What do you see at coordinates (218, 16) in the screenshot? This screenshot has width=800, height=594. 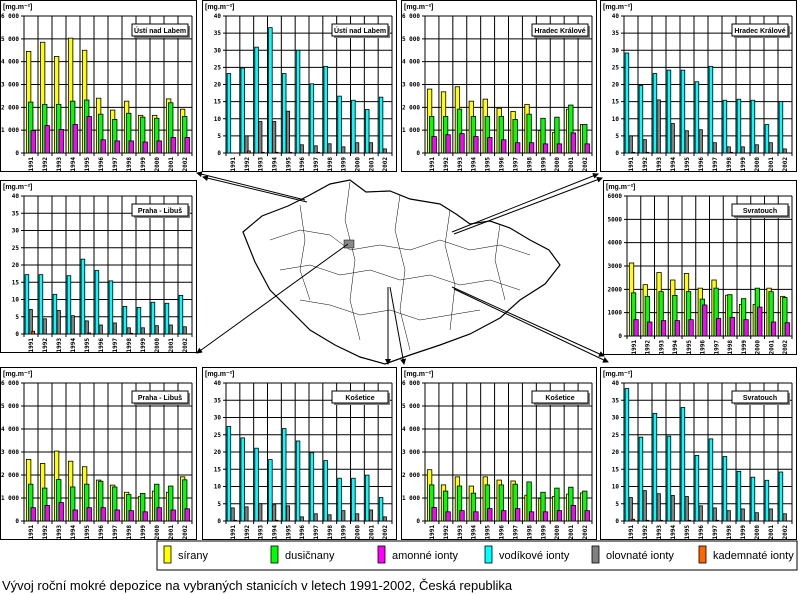 I see `y-tick-label: 40` at bounding box center [218, 16].